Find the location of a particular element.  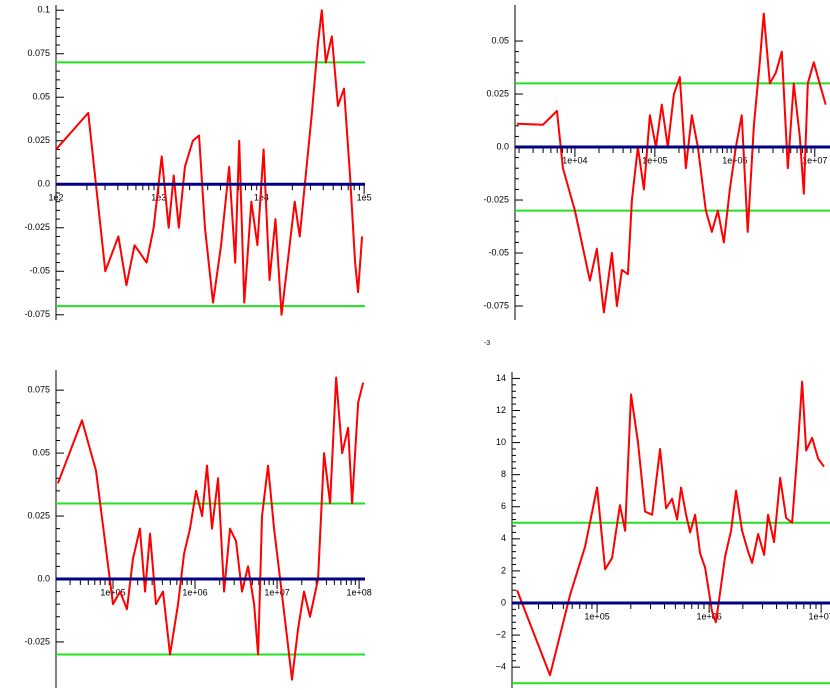

y-tick-label: 10 is located at coordinates (501, 442).